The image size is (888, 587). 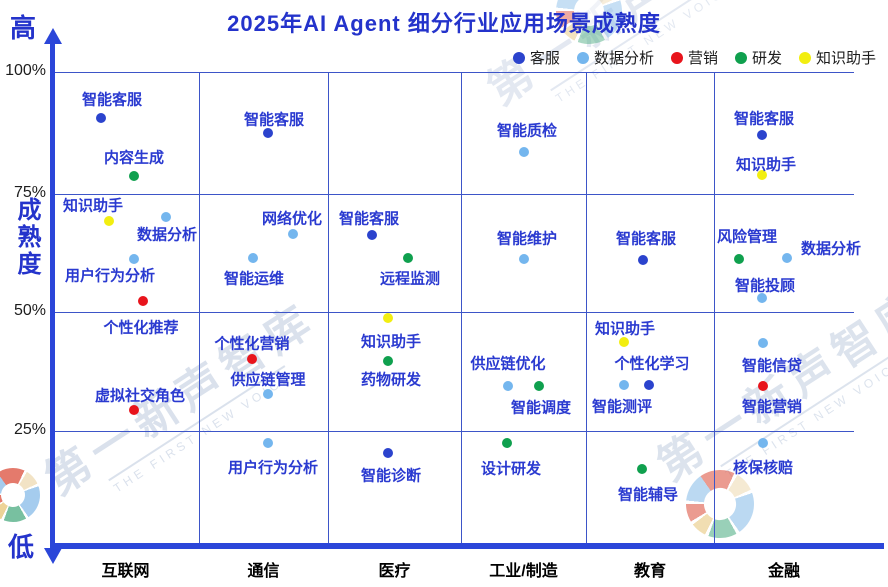 What do you see at coordinates (125, 571) in the screenshot?
I see `x-category-label: 互联网` at bounding box center [125, 571].